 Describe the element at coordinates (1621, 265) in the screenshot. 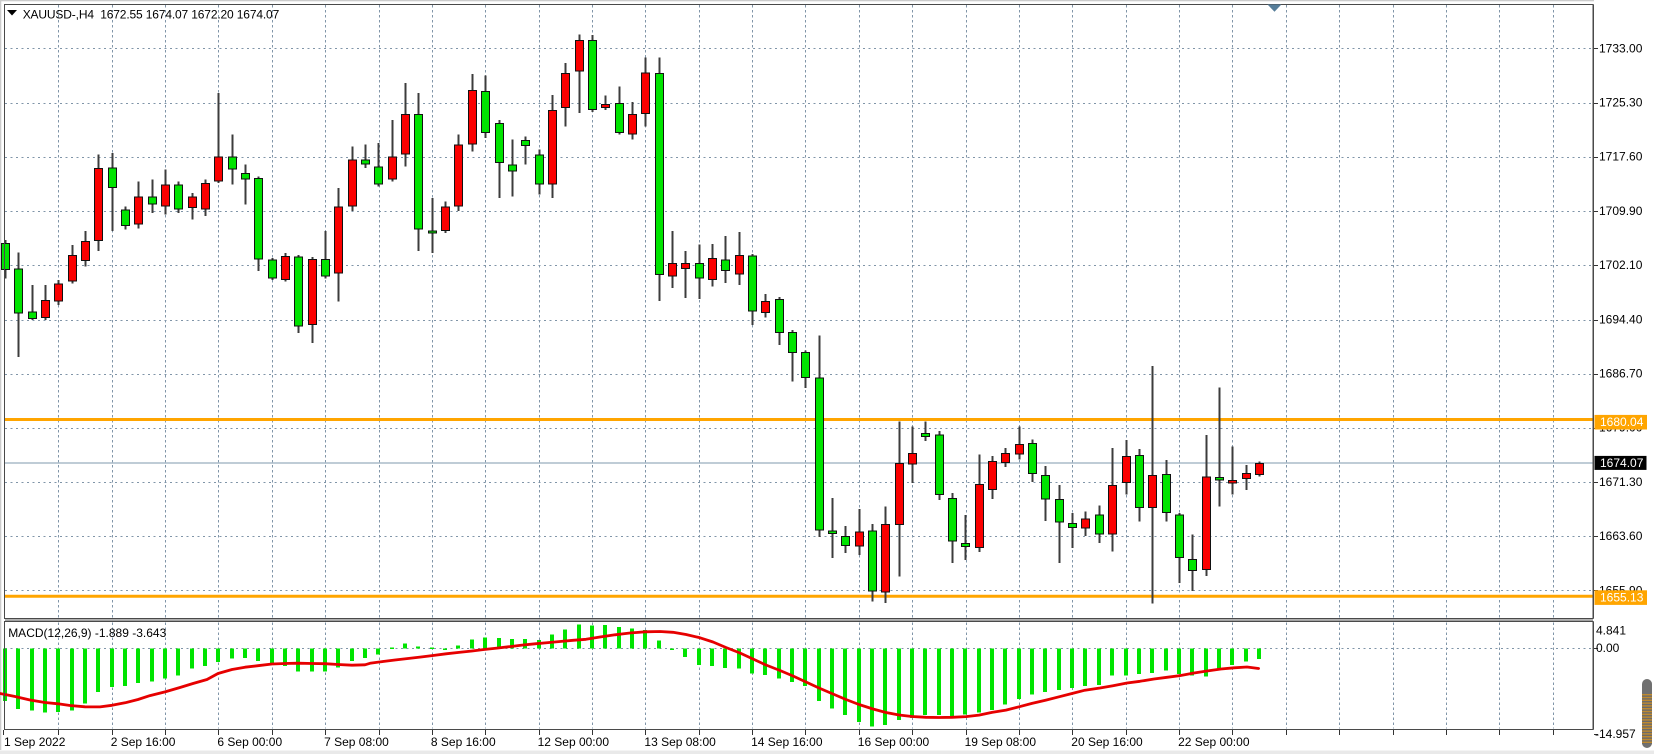

I see `svg-text: 1702.10` at that location.